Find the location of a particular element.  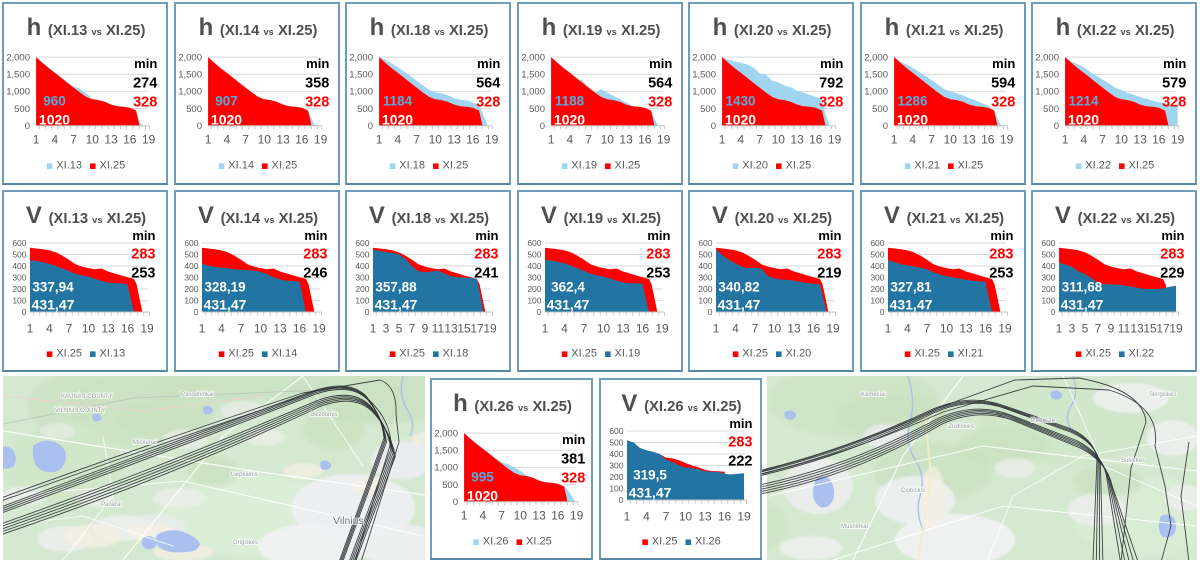

svg-text: 17 is located at coordinates (1163, 328).